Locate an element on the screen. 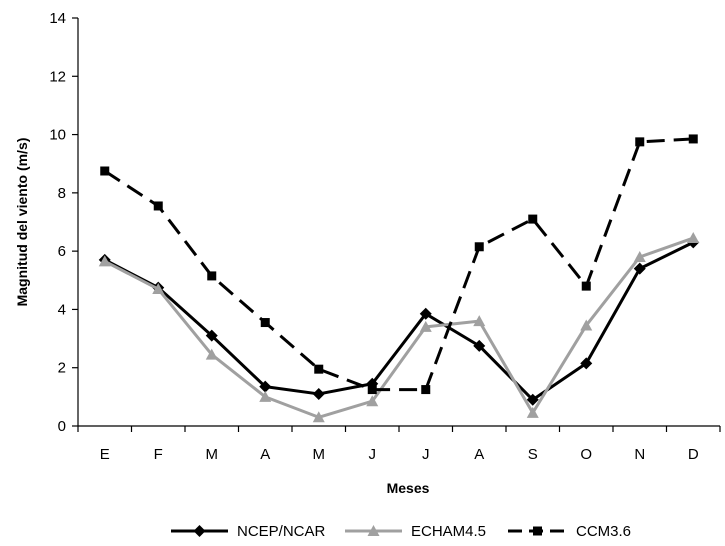 The height and width of the screenshot is (546, 725). y-tick-label: 6 is located at coordinates (62, 251).